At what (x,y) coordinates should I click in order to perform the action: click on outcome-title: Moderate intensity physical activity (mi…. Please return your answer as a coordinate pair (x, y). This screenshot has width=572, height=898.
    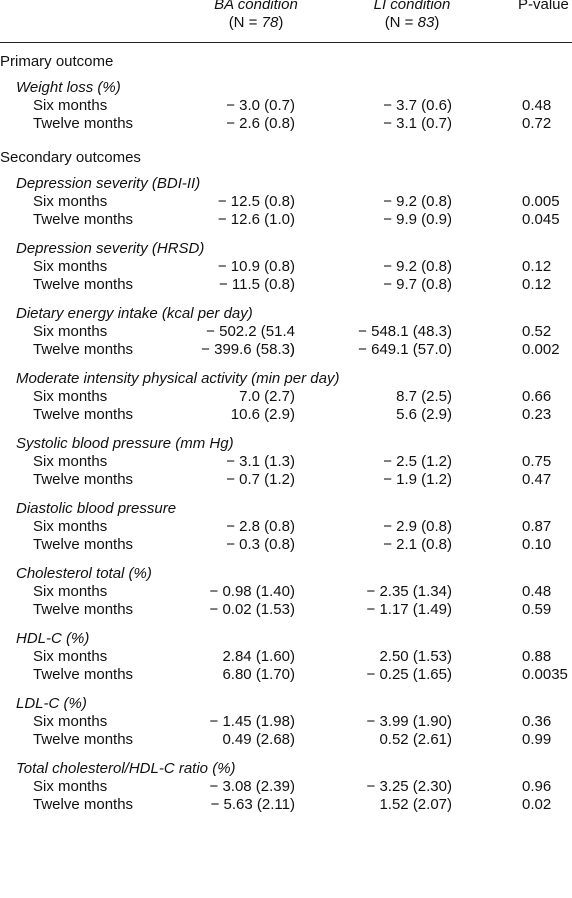
    Looking at the image, I should click on (178, 378).